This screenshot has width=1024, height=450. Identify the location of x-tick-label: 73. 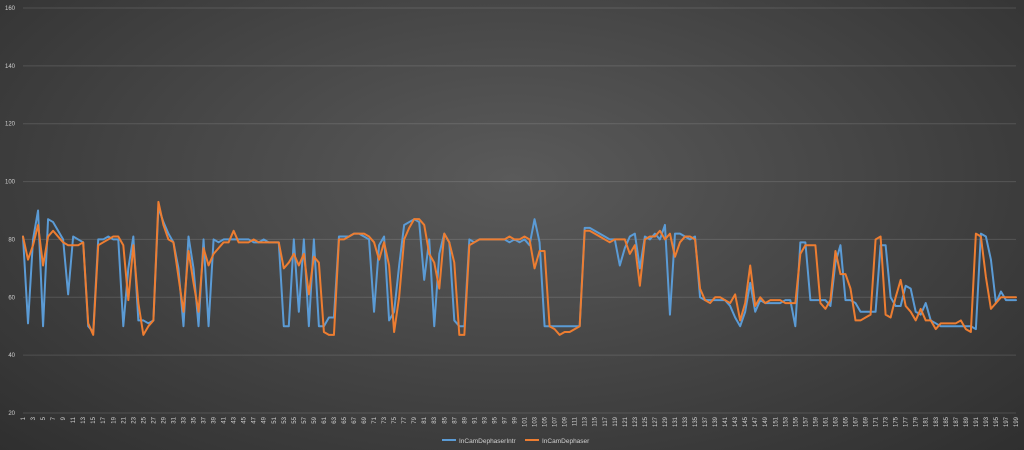
(385, 419).